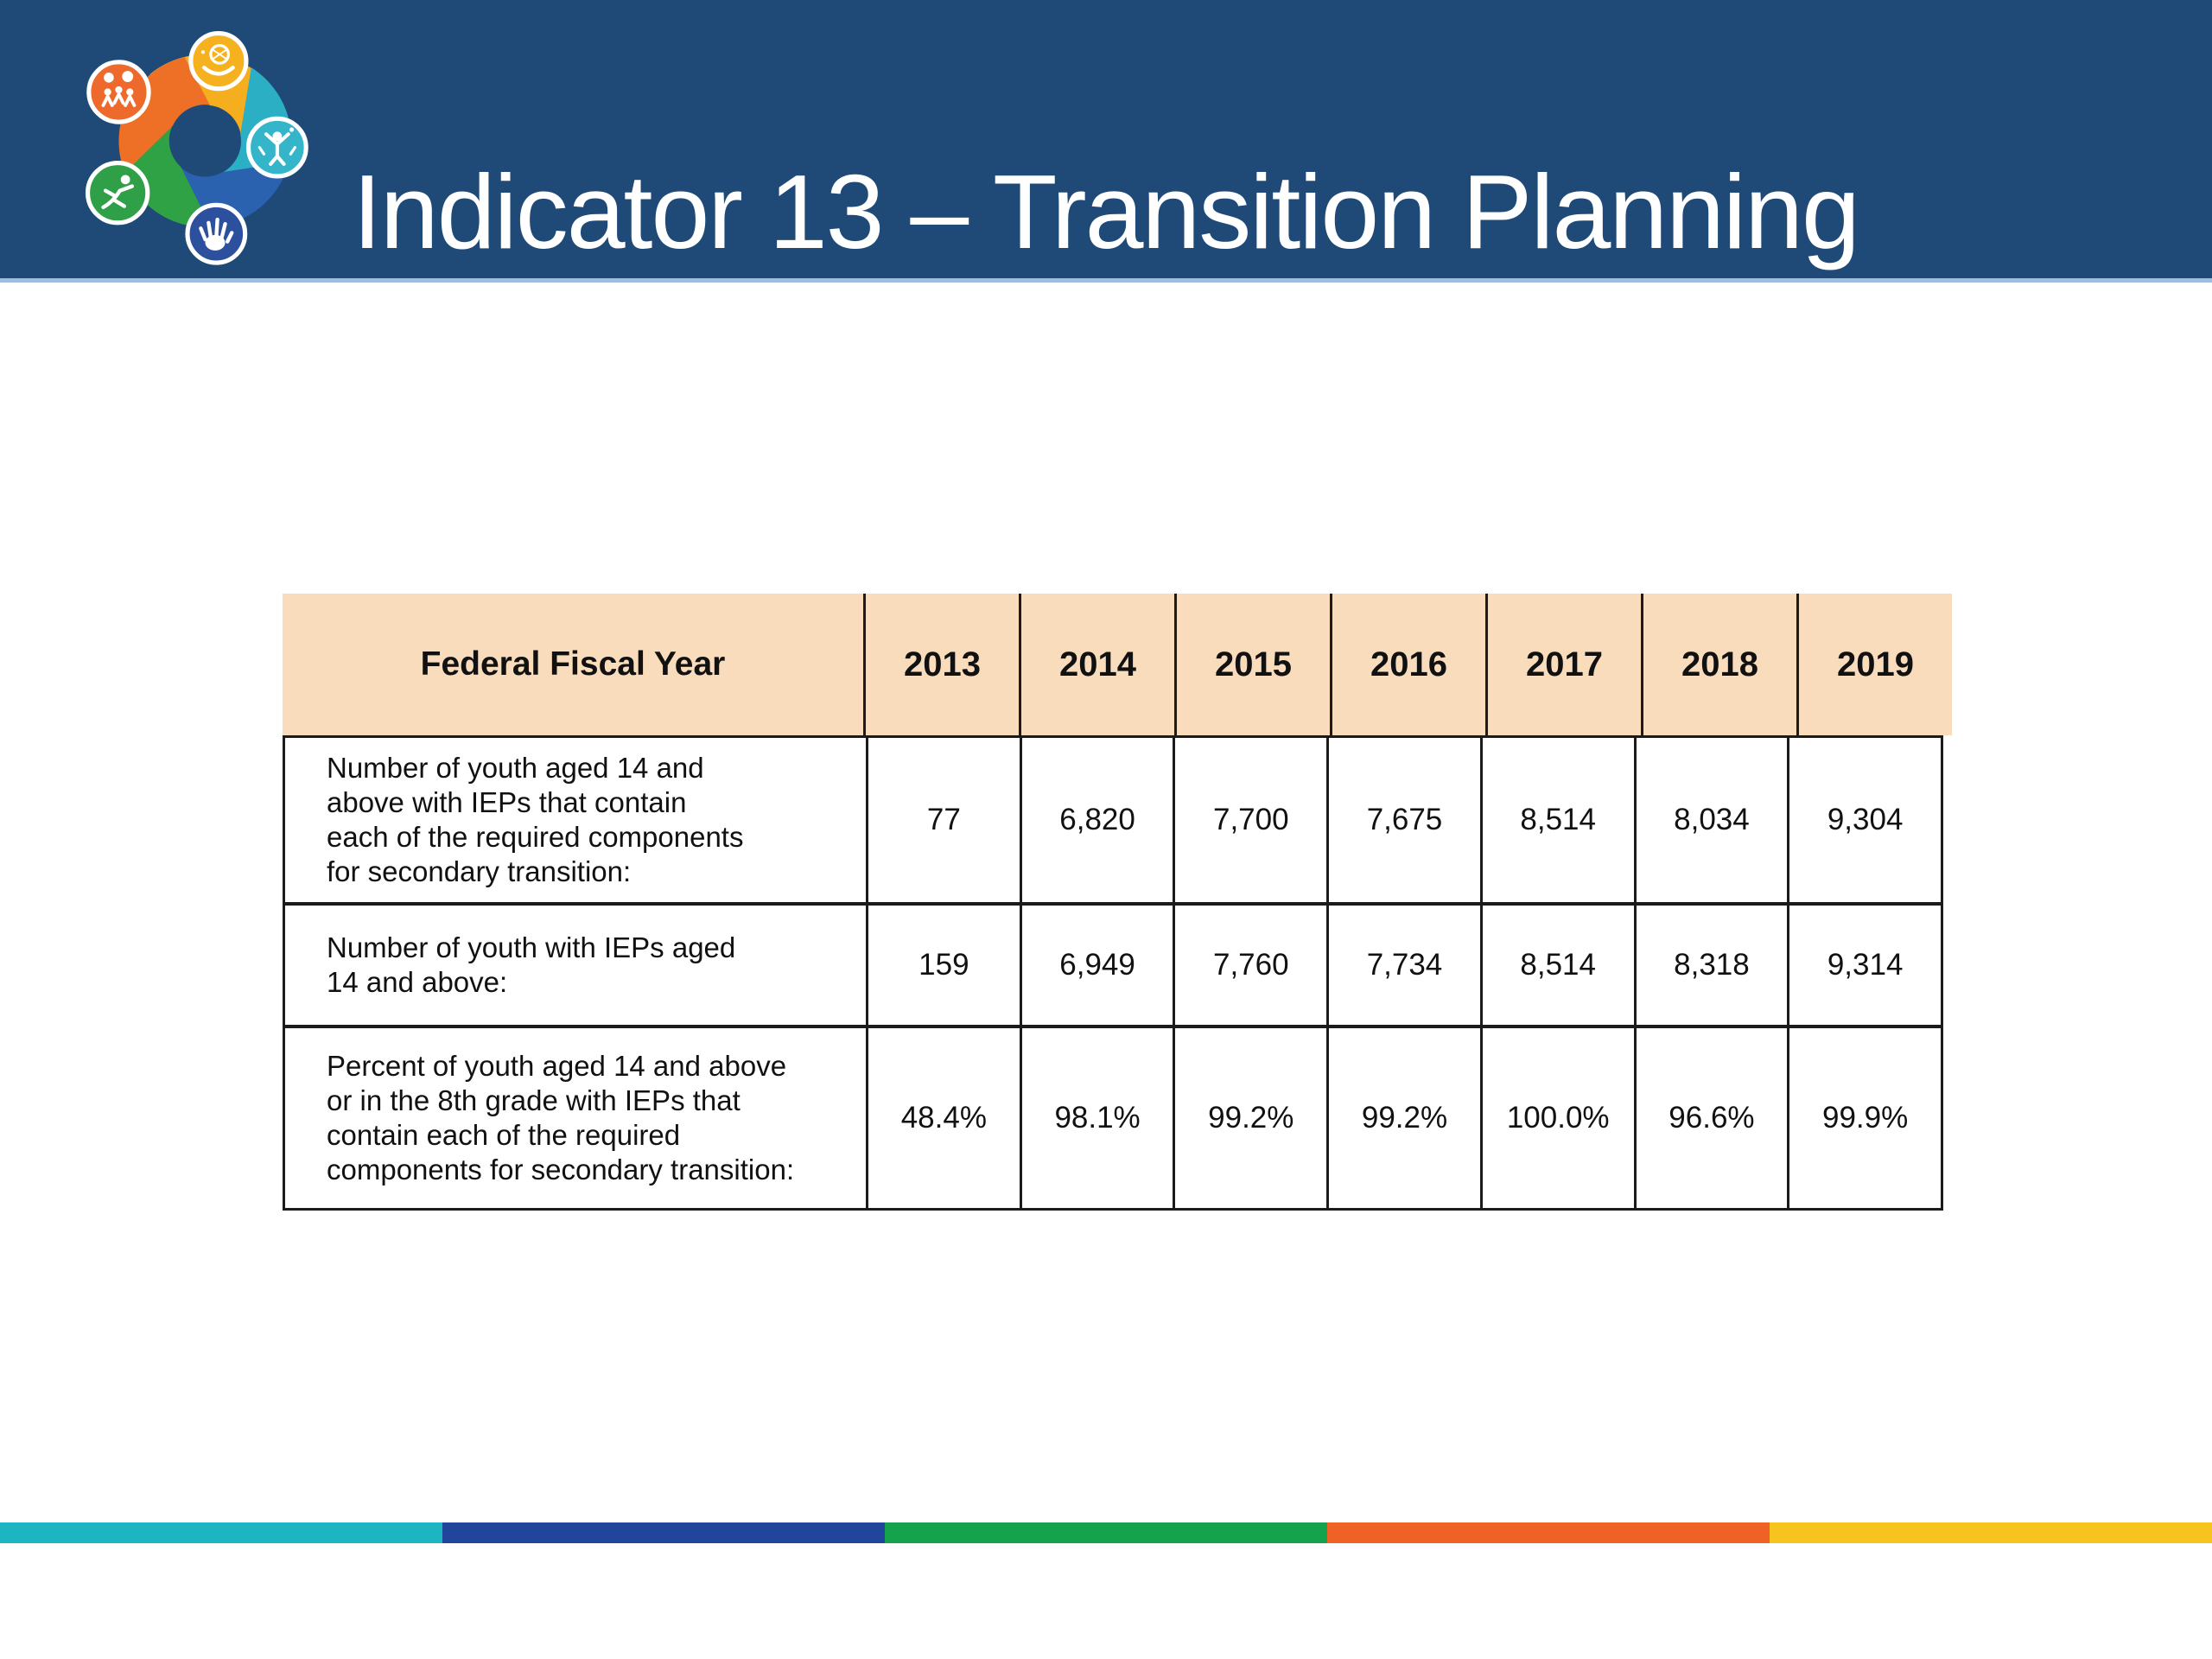 The image size is (2212, 1659). I want to click on slide-title: Indicator 13 – Transition Planning, so click(1106, 212).